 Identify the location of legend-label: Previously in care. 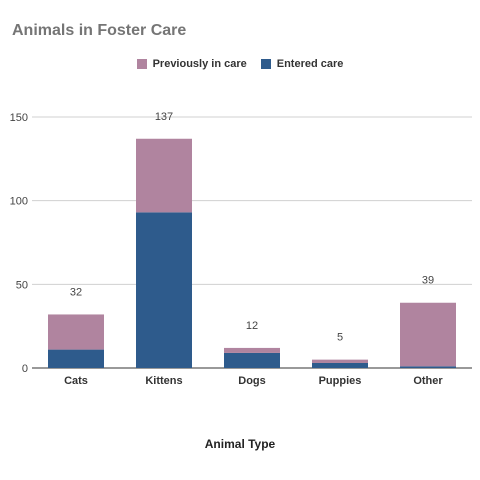
(199, 64).